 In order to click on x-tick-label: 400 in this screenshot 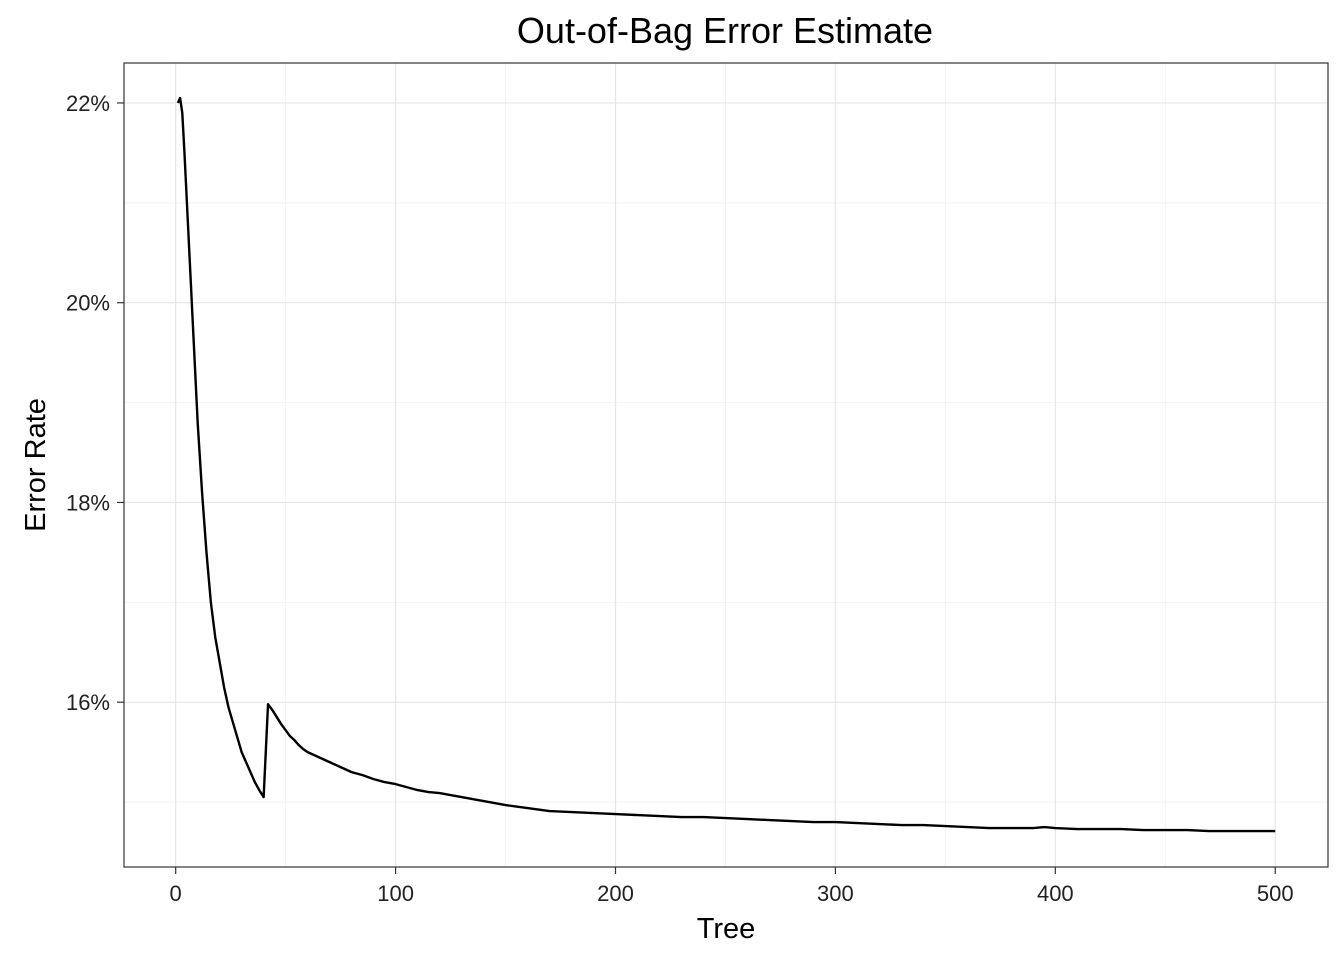, I will do `click(1055, 893)`.